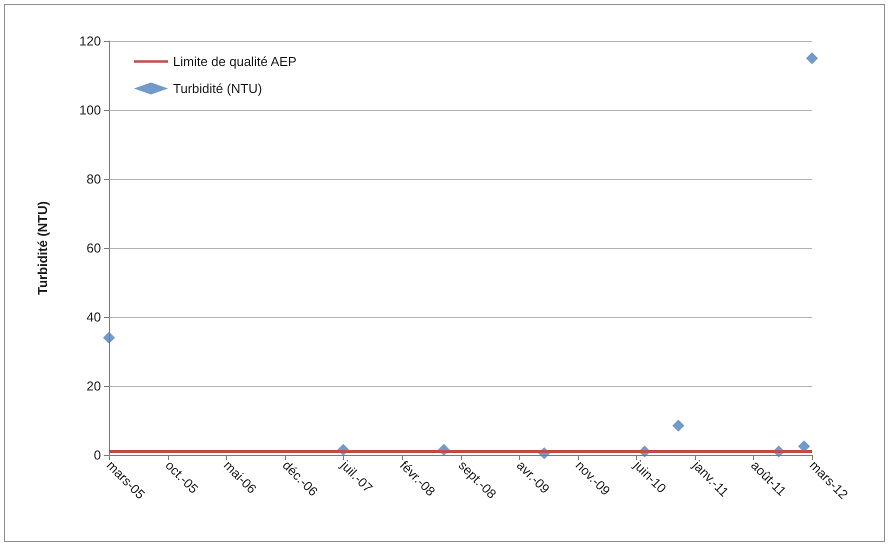  Describe the element at coordinates (93, 179) in the screenshot. I see `y-tick-label: 80` at that location.